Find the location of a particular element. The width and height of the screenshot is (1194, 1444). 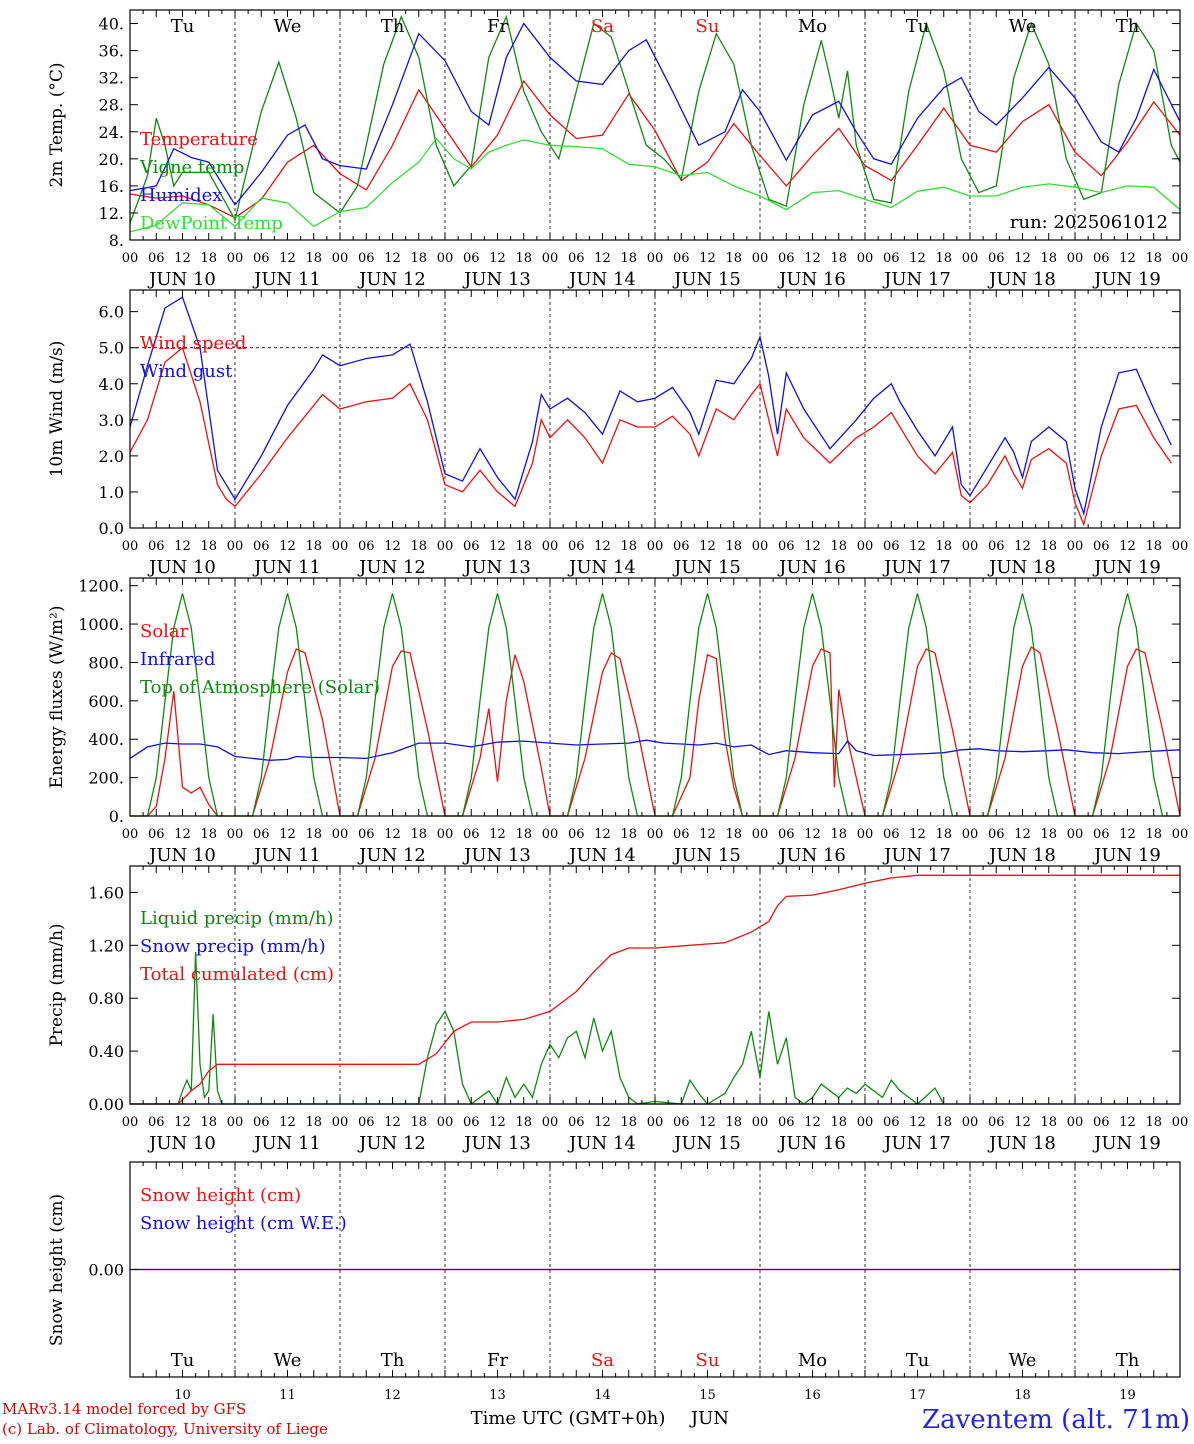

y-tick-label: 200. is located at coordinates (106, 778).